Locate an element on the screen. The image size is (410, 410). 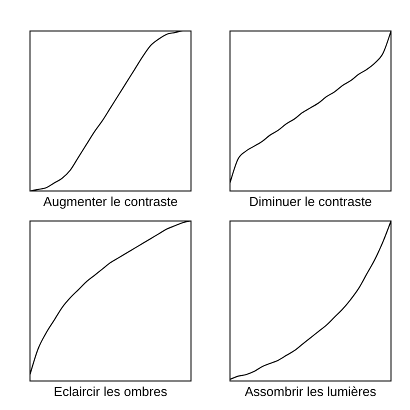
x-axis-title: Eclaircir les ombres is located at coordinates (111, 391).